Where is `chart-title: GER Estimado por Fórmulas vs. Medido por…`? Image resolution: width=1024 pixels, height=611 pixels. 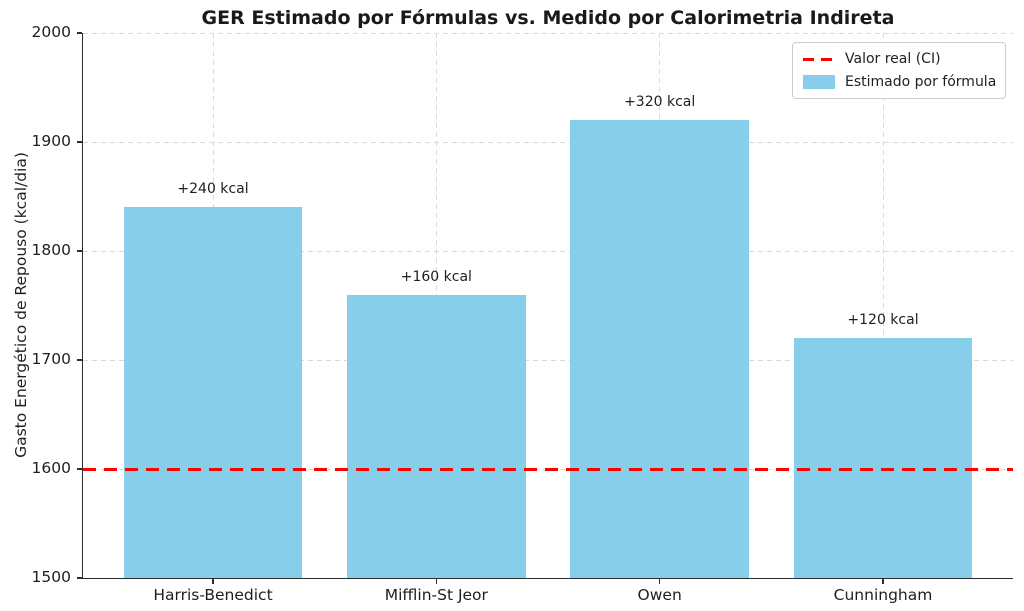
chart-title: GER Estimado por Fórmulas vs. Medido por… is located at coordinates (548, 18).